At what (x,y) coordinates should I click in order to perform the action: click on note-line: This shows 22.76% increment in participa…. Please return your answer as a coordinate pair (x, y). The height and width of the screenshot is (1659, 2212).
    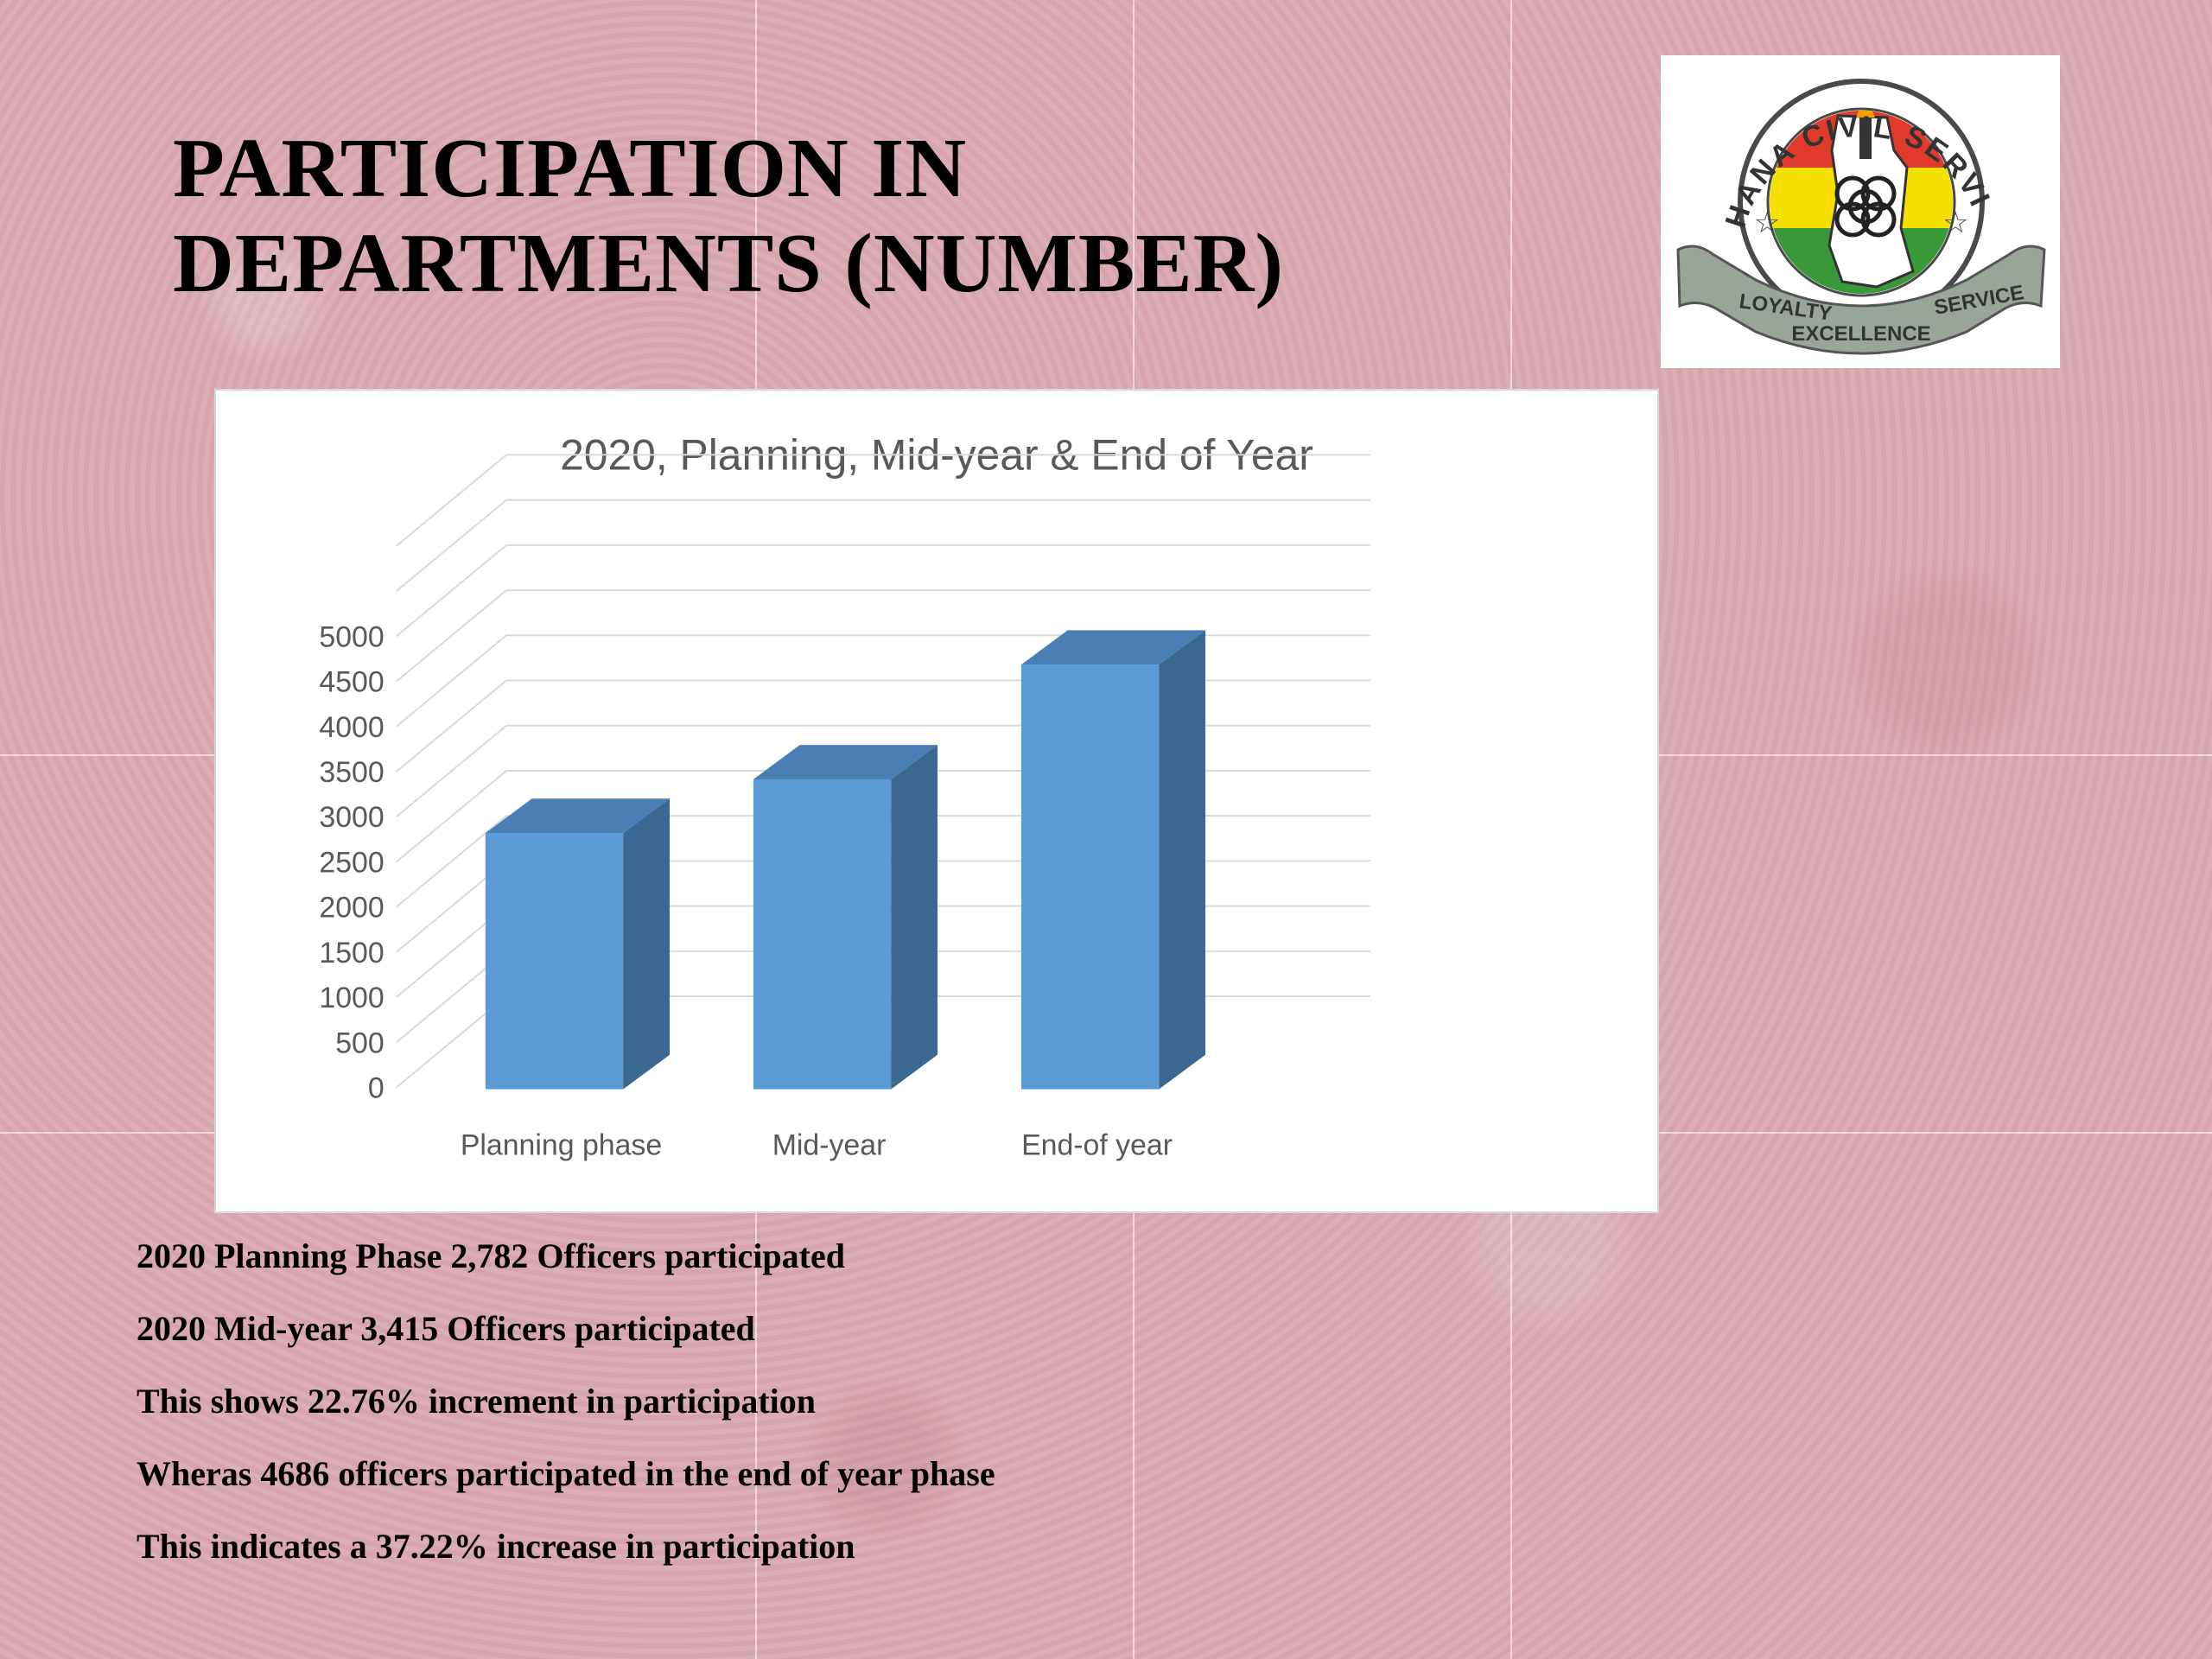
    Looking at the image, I should click on (477, 1401).